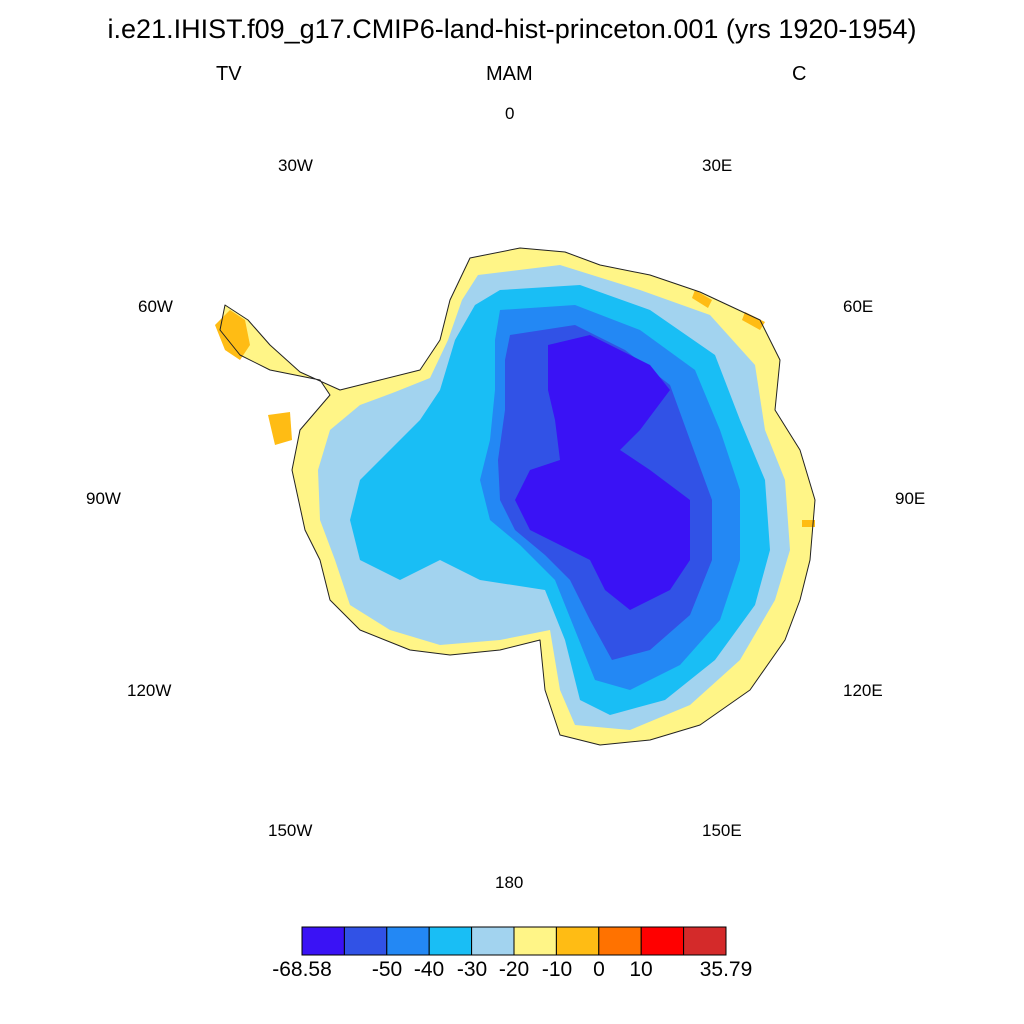 Image resolution: width=1024 pixels, height=1024 pixels. What do you see at coordinates (641, 969) in the screenshot?
I see `colorbar-label: 10` at bounding box center [641, 969].